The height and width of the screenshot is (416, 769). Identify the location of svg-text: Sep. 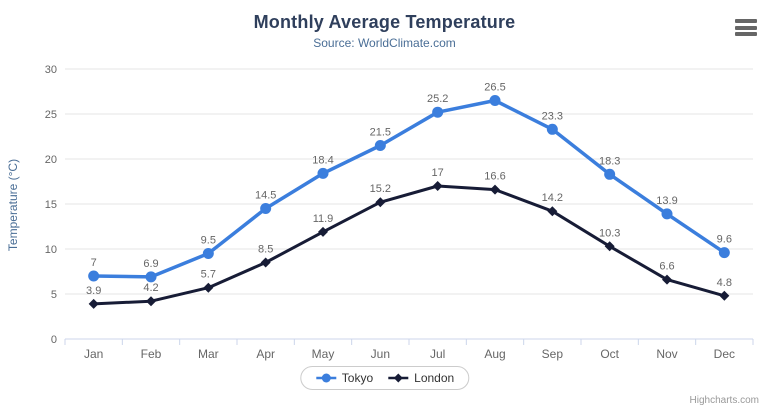
(553, 354).